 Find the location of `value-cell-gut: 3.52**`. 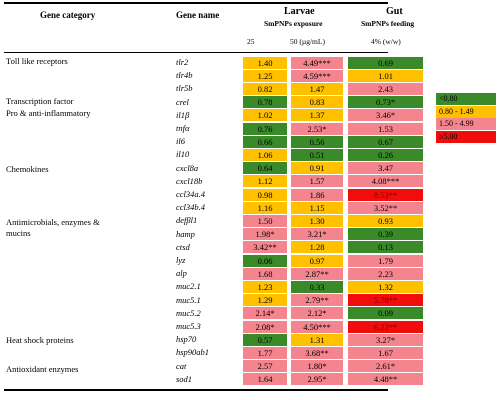

value-cell-gut: 3.52** is located at coordinates (385, 207).